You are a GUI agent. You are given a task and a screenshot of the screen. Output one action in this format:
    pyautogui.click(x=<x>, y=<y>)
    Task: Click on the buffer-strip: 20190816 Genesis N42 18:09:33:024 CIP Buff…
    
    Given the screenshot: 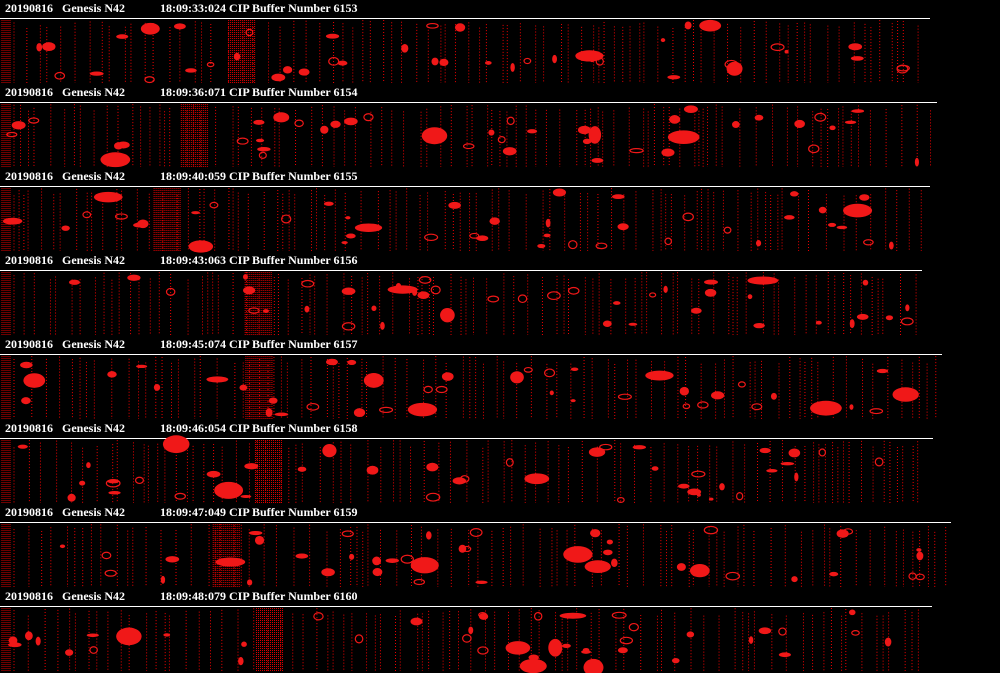 What is the action you would take?
    pyautogui.click(x=465, y=42)
    